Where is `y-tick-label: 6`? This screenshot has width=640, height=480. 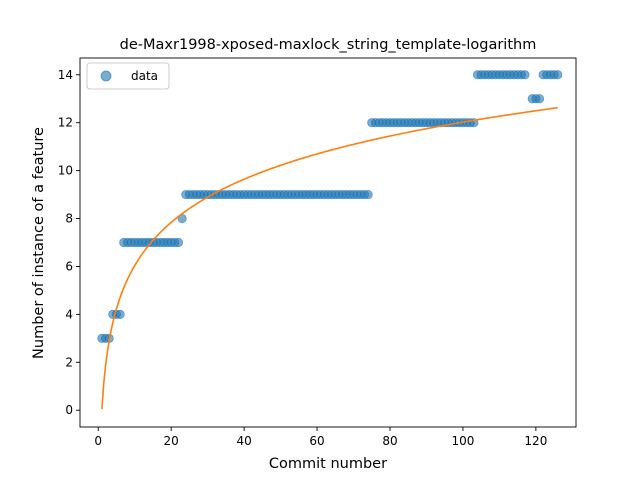 y-tick-label: 6 is located at coordinates (69, 266).